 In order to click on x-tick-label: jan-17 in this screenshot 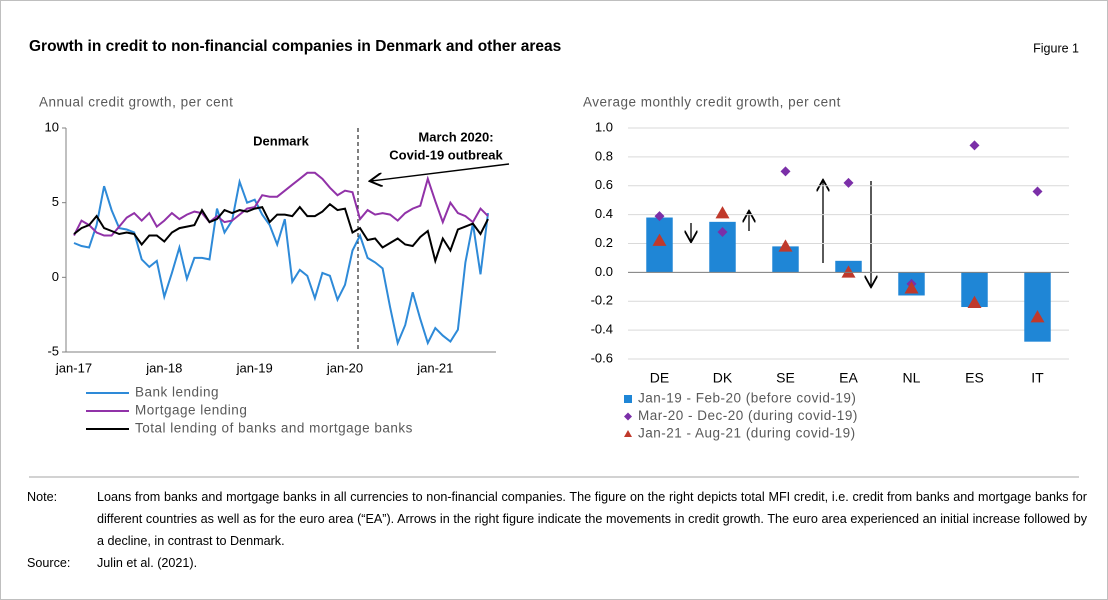, I will do `click(73, 367)`.